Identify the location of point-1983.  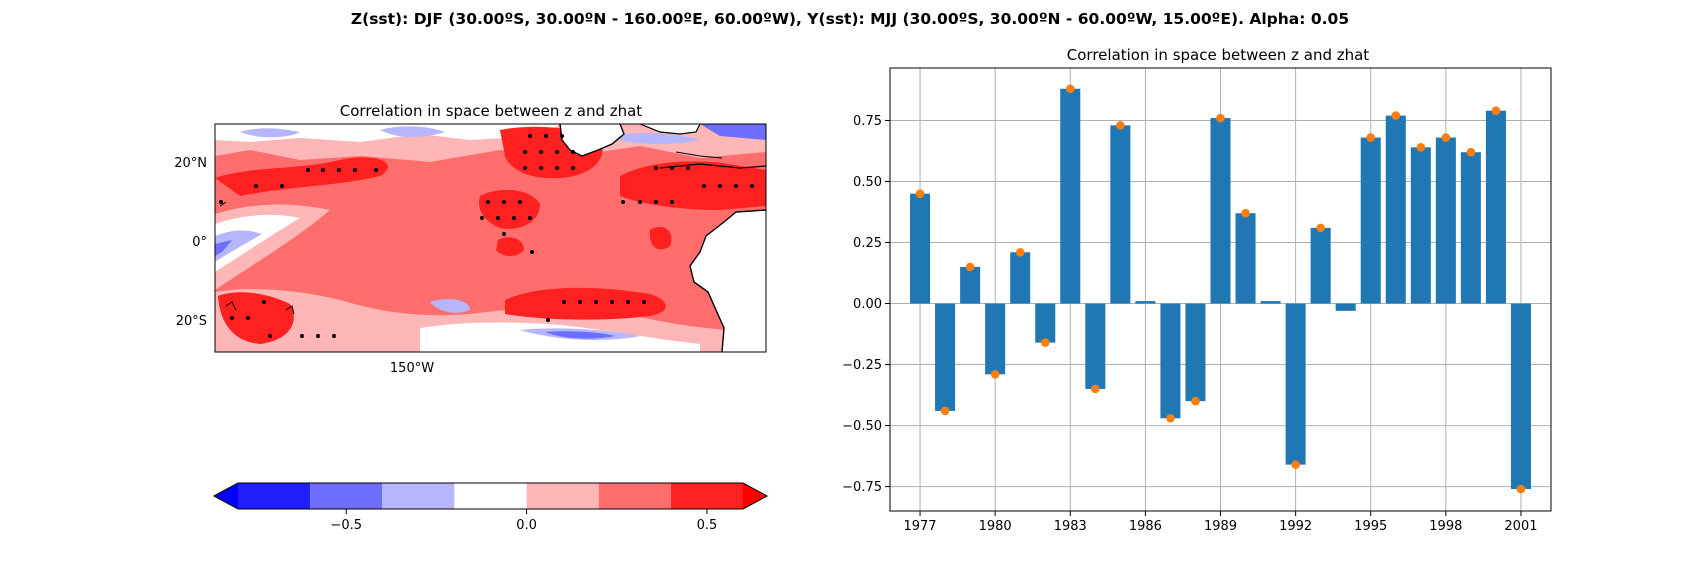
(1070, 89).